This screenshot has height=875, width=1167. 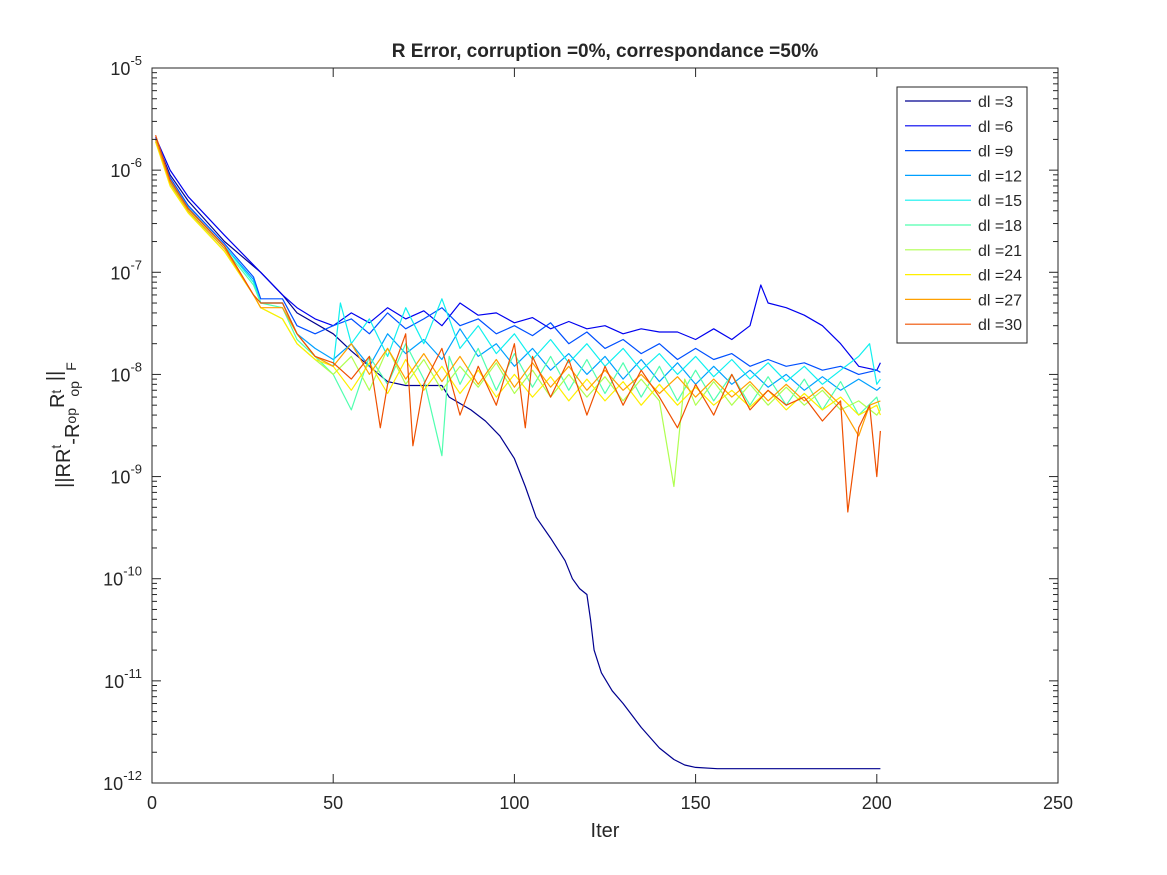 I want to click on legend-label: dl =24, so click(x=1000, y=276).